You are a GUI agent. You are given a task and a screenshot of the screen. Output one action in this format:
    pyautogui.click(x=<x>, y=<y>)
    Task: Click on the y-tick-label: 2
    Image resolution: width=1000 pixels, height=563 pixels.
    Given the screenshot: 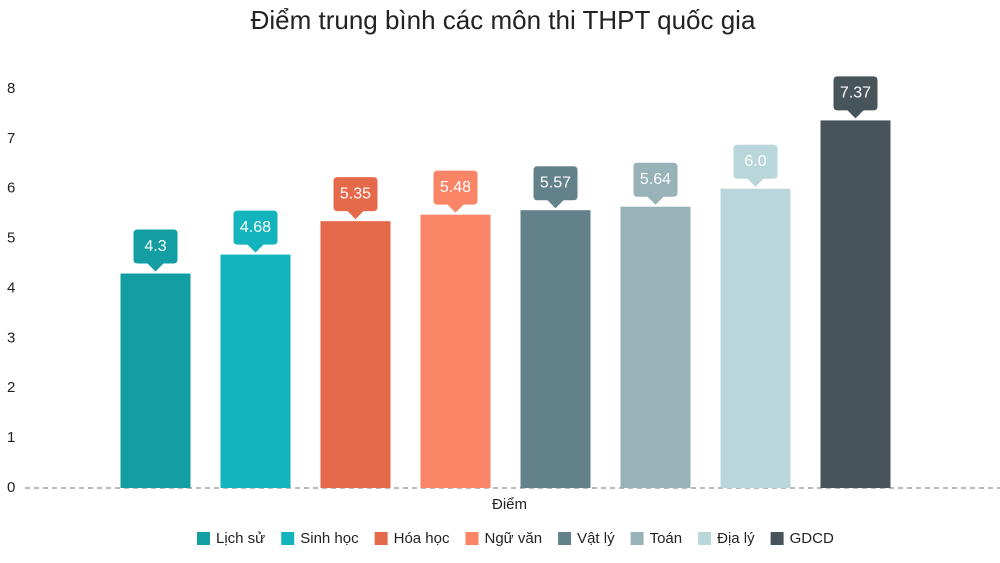 What is the action you would take?
    pyautogui.click(x=11, y=387)
    